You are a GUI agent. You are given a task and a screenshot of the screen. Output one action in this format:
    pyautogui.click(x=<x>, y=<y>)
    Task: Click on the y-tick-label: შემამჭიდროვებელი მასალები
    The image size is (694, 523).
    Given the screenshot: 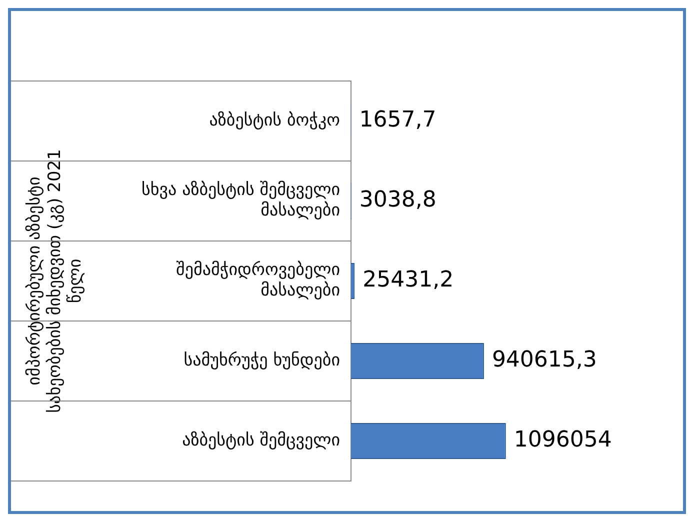 What is the action you would take?
    pyautogui.click(x=258, y=280)
    